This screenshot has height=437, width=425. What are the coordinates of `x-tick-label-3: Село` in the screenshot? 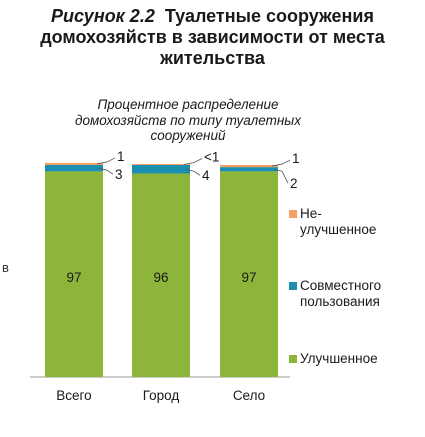 It's located at (249, 395).